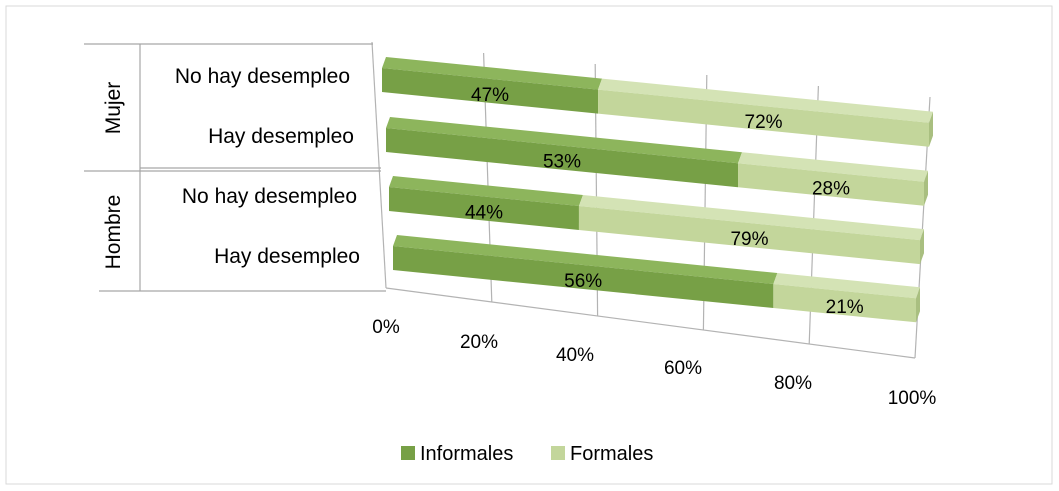 This screenshot has width=1059, height=491. What do you see at coordinates (845, 307) in the screenshot?
I see `data-label-formales: 21%` at bounding box center [845, 307].